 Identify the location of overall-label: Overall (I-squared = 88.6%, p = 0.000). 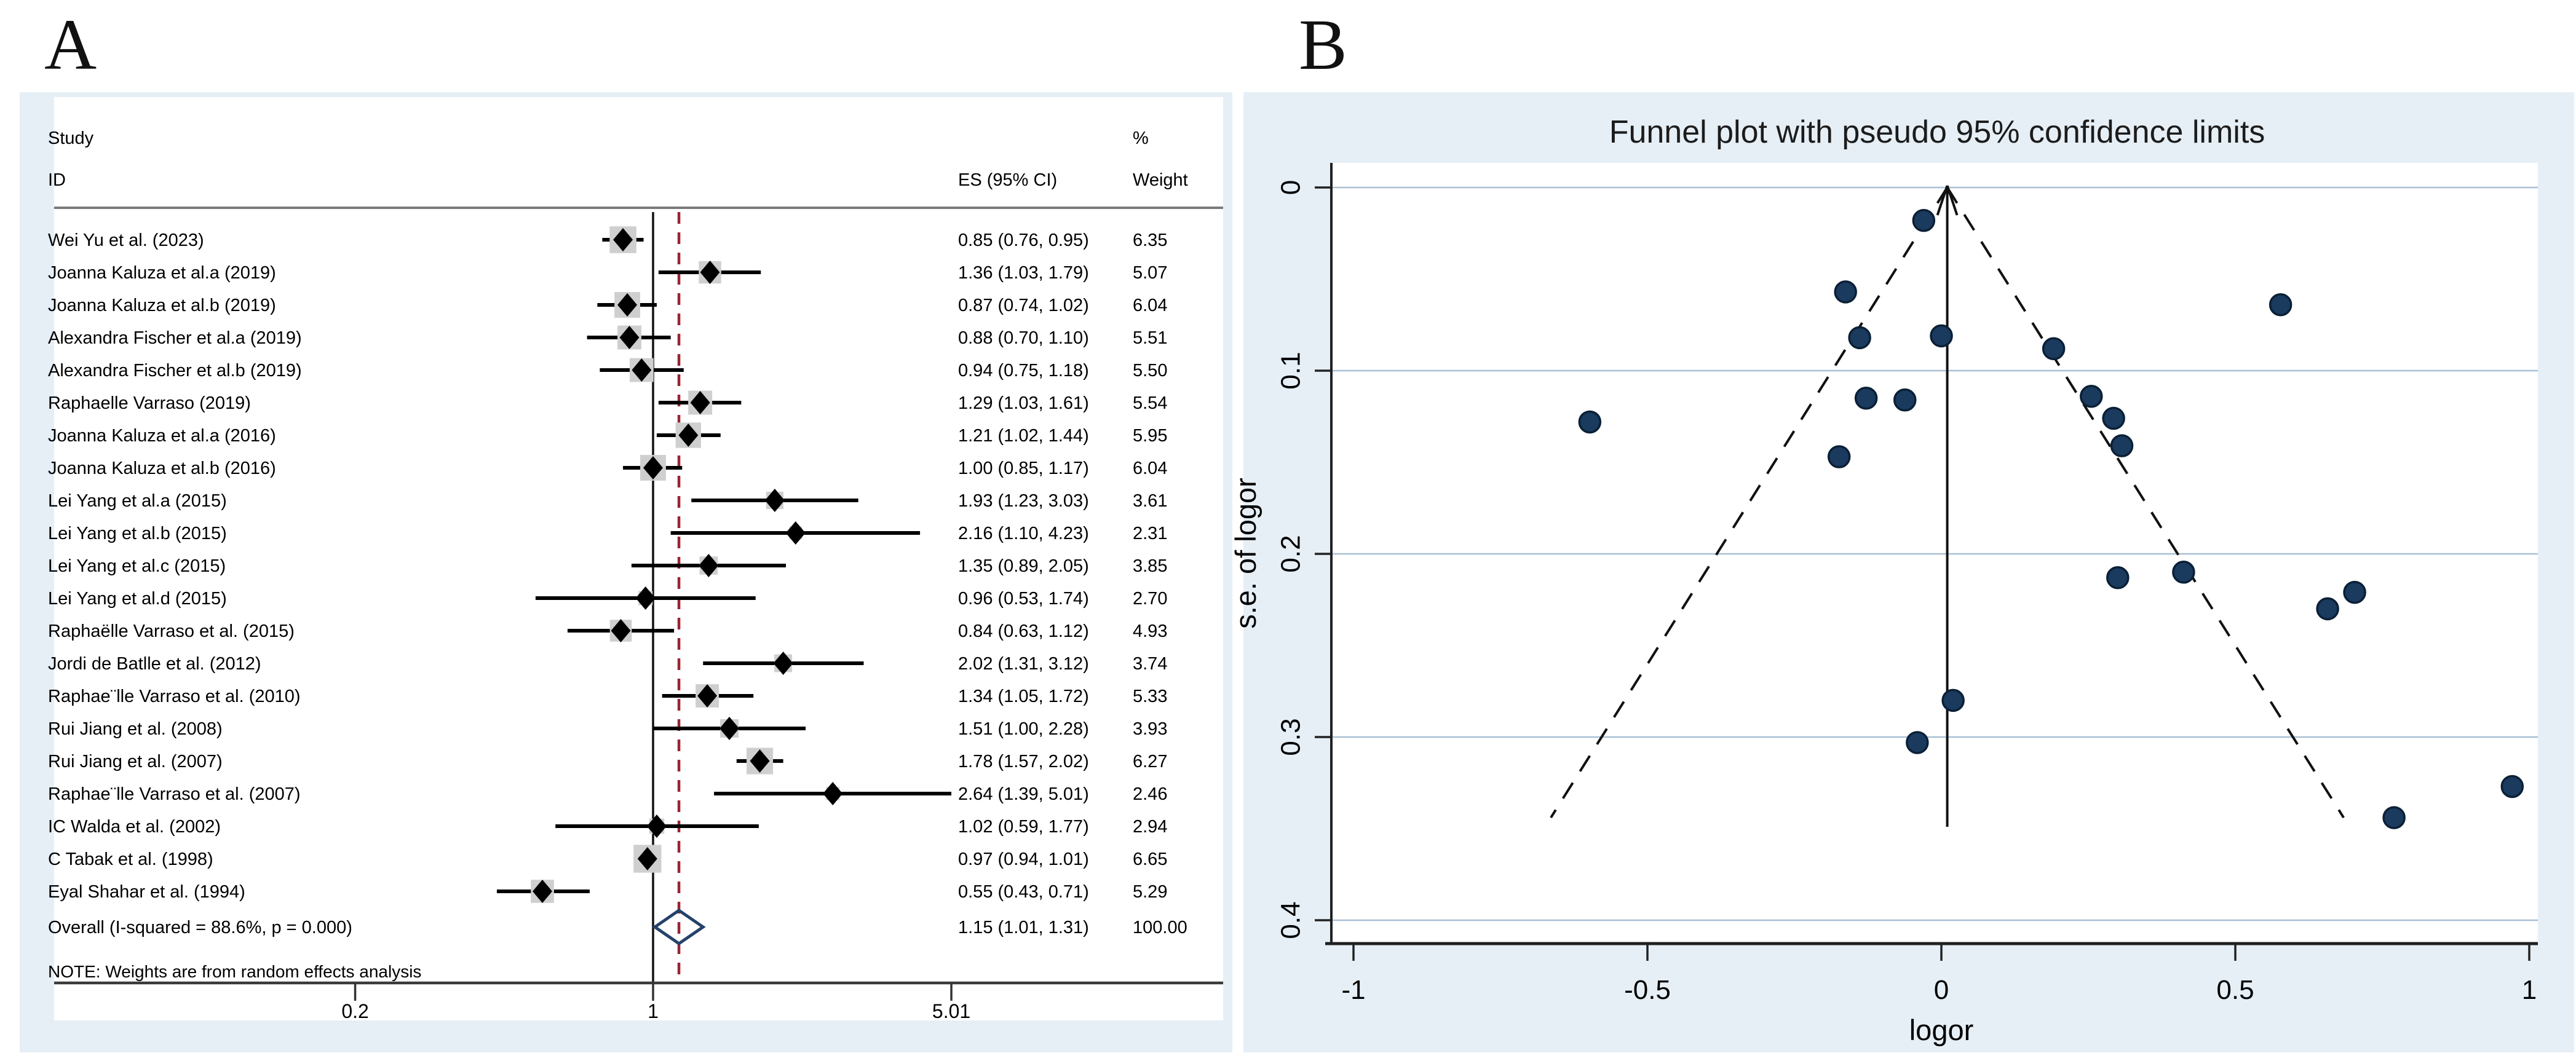
(200, 927).